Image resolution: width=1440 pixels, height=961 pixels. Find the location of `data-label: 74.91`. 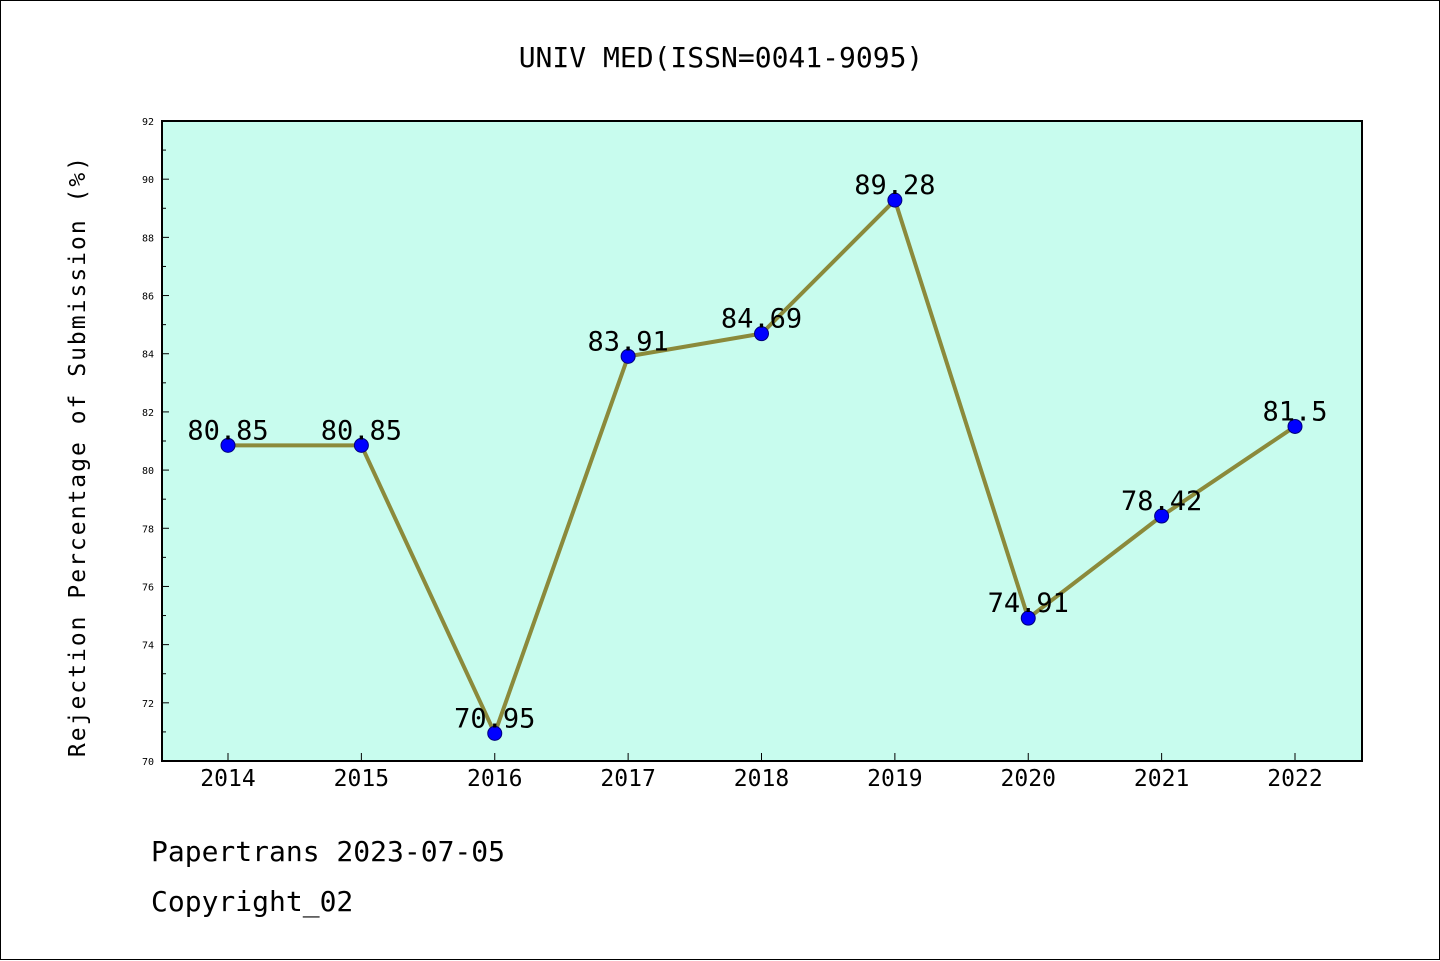

data-label: 74.91 is located at coordinates (1028, 603).